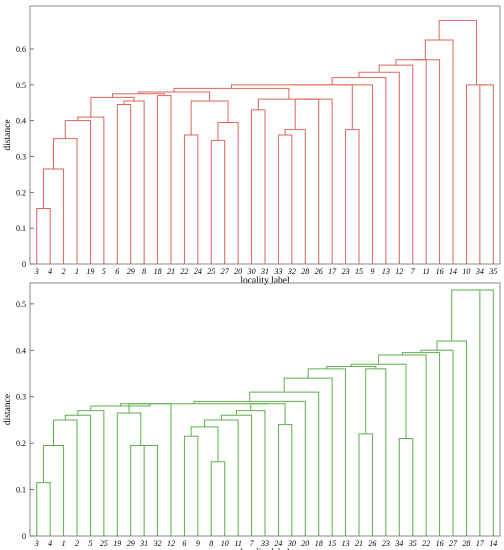 Image resolution: width=504 pixels, height=550 pixels. Describe the element at coordinates (440, 543) in the screenshot. I see `leaf-label: 16` at that location.